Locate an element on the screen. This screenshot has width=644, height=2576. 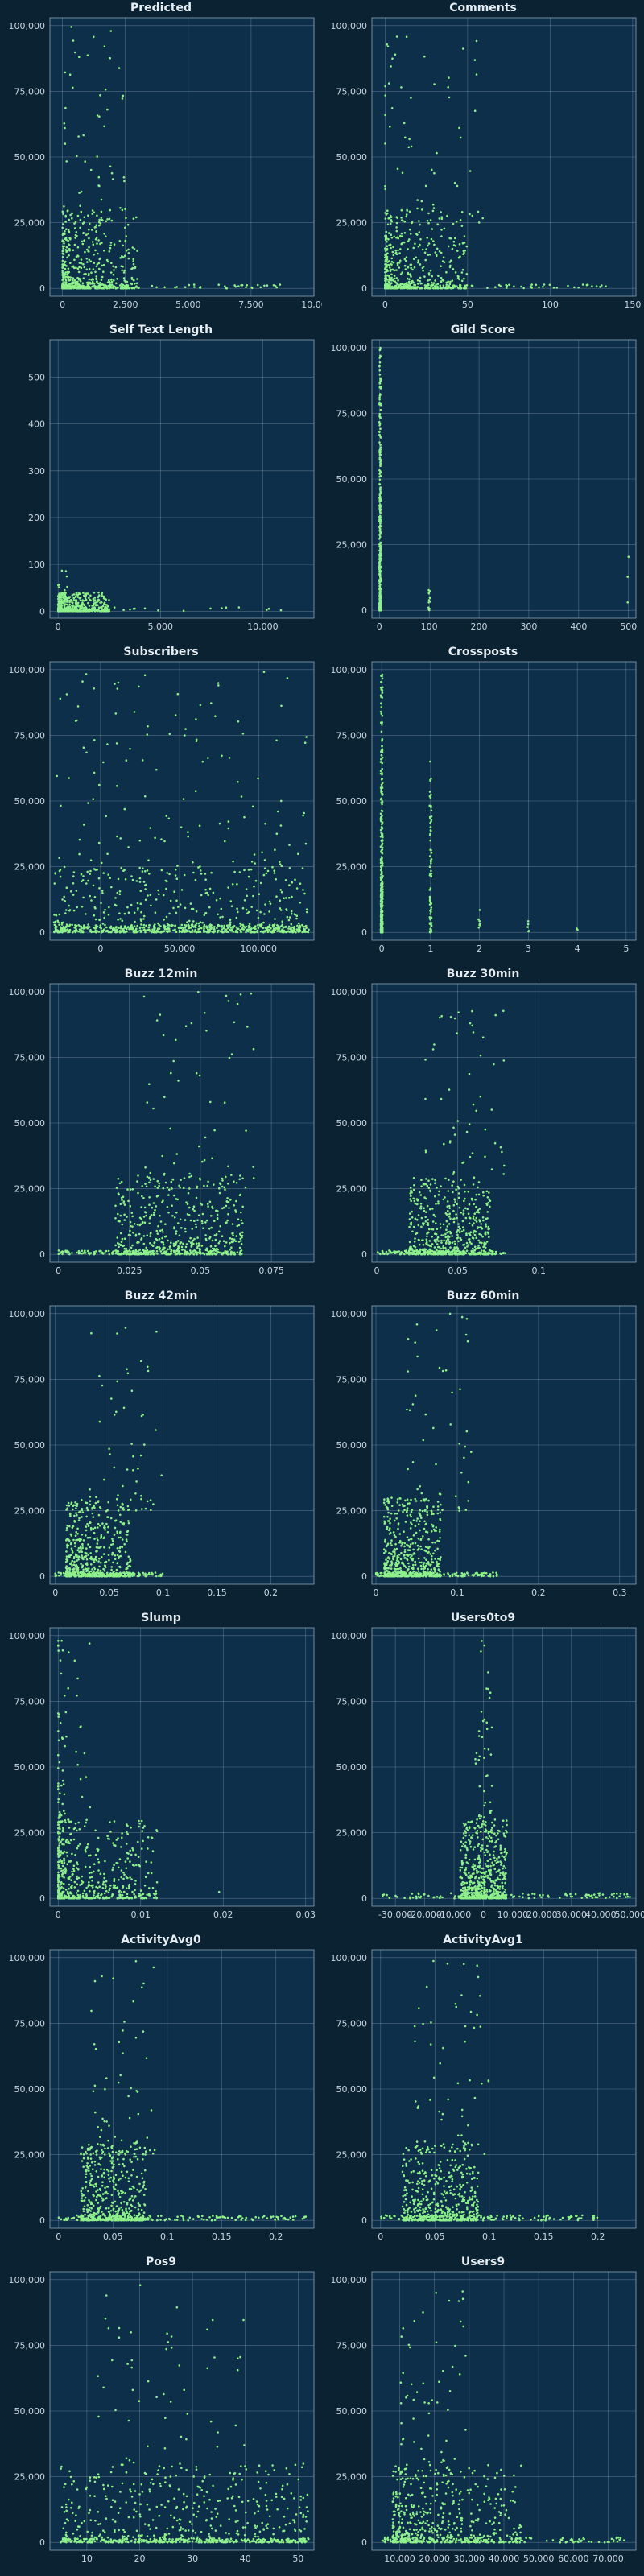
y-tick-label: 25,000 is located at coordinates (30, 1189).